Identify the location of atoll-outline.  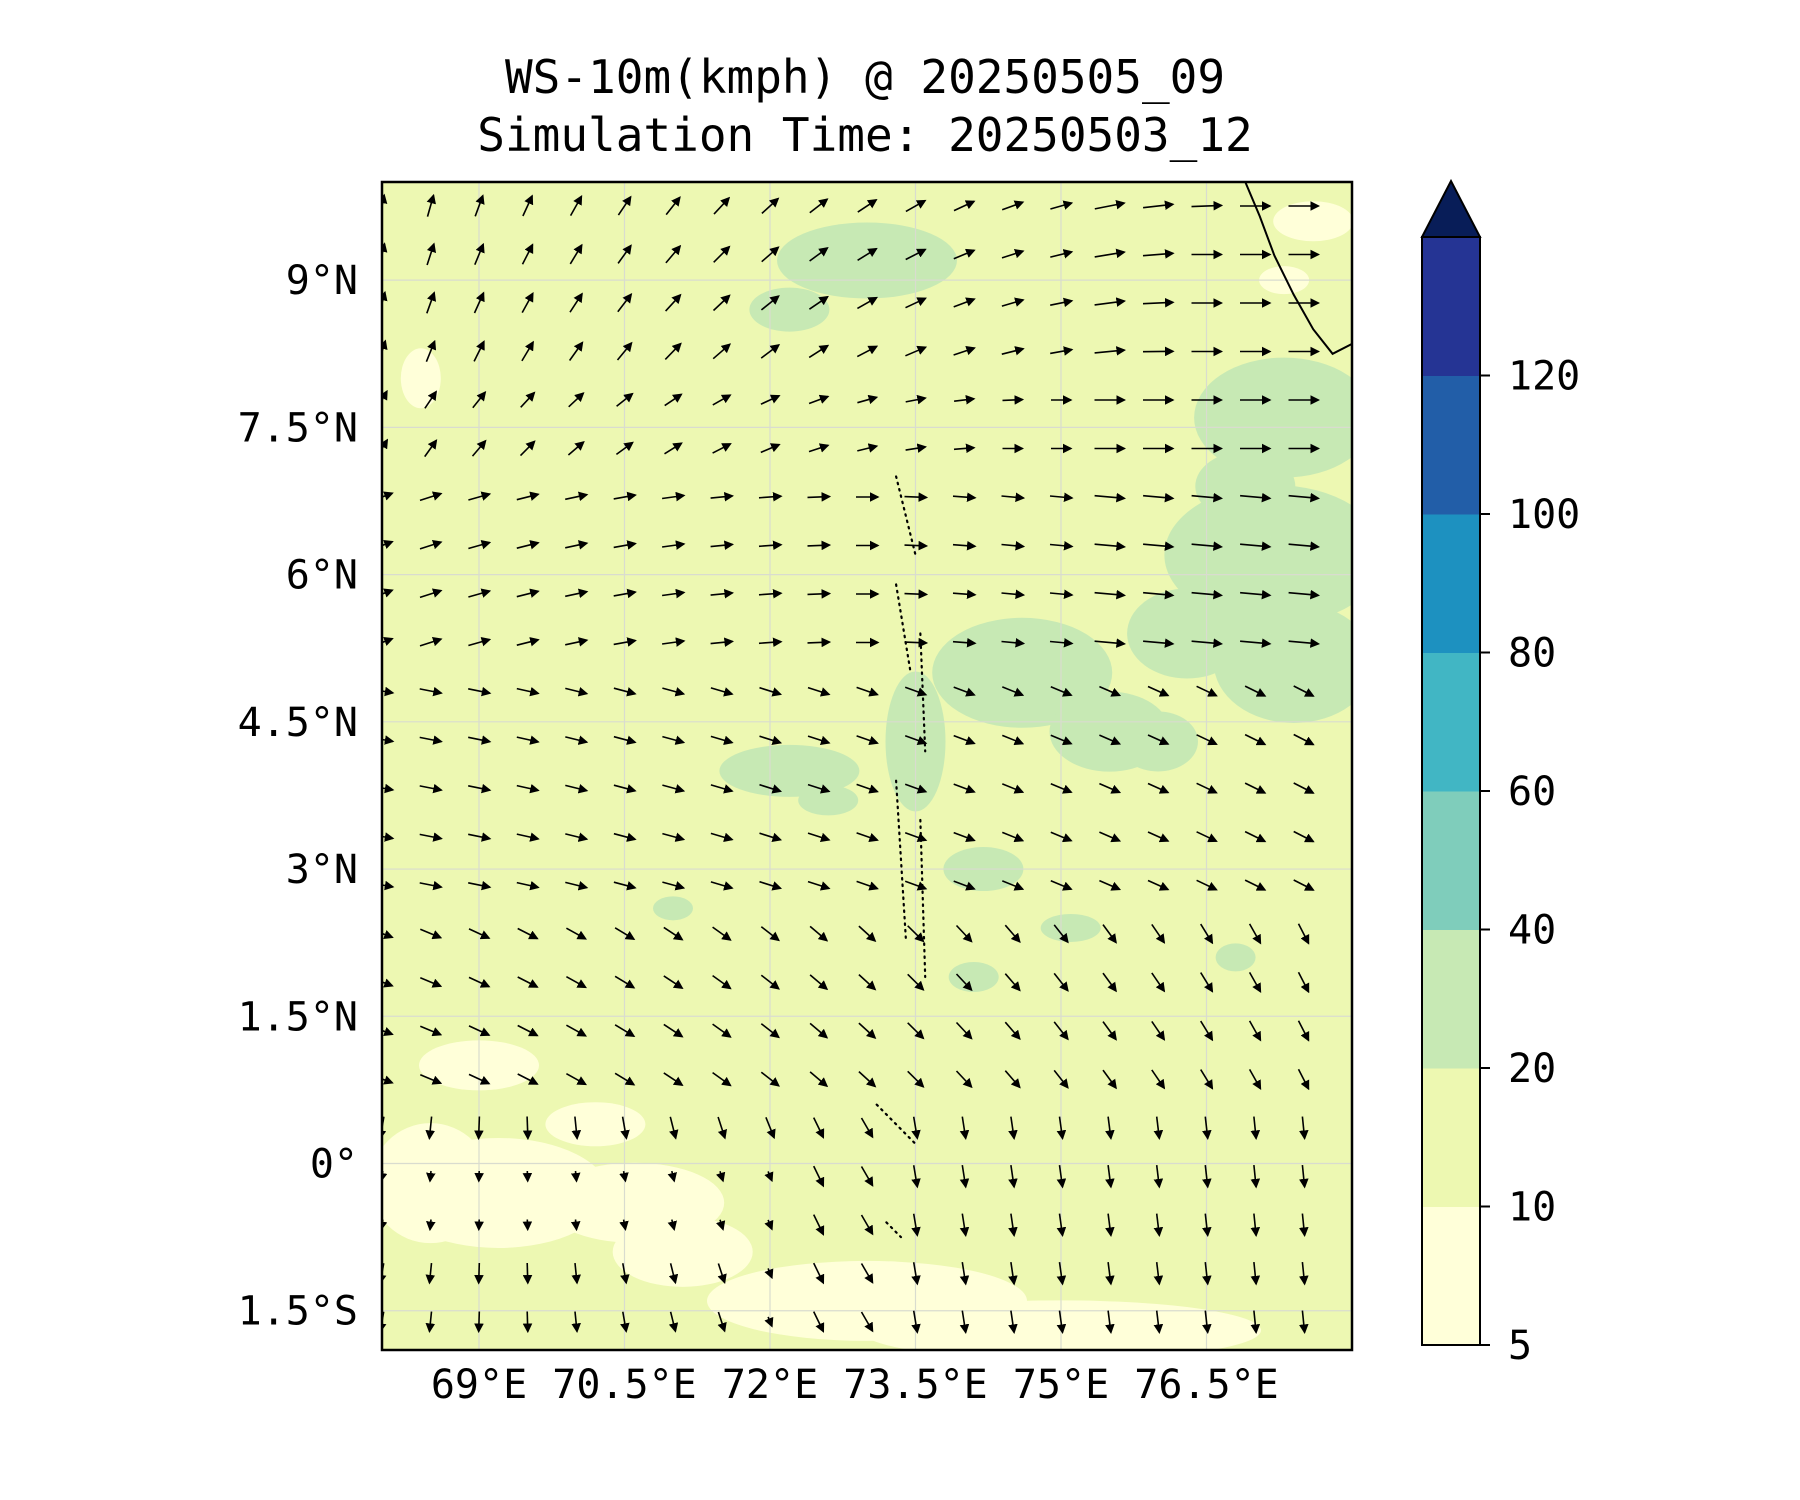
(905, 516).